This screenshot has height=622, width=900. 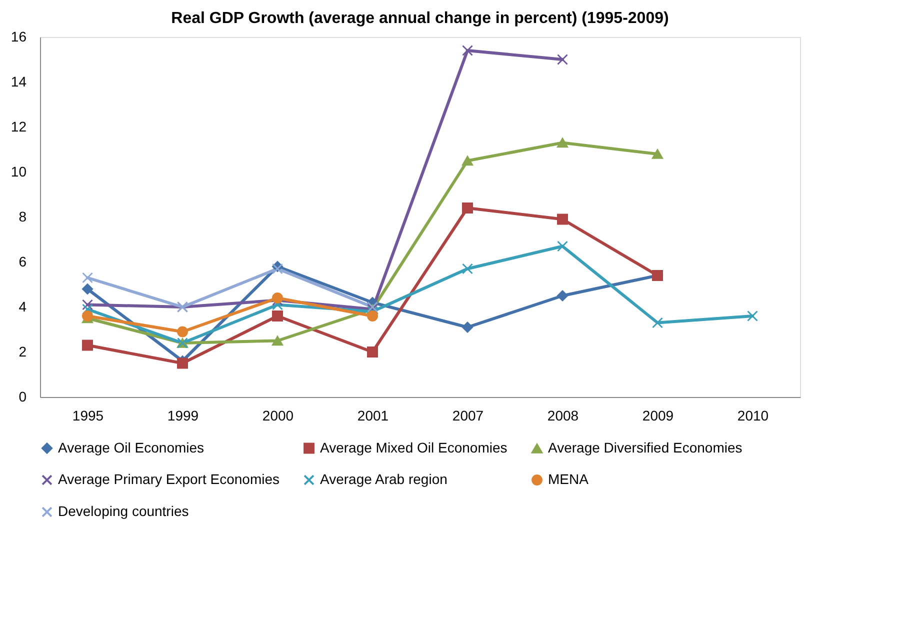 I want to click on y-tick-label: 2, so click(x=22, y=352).